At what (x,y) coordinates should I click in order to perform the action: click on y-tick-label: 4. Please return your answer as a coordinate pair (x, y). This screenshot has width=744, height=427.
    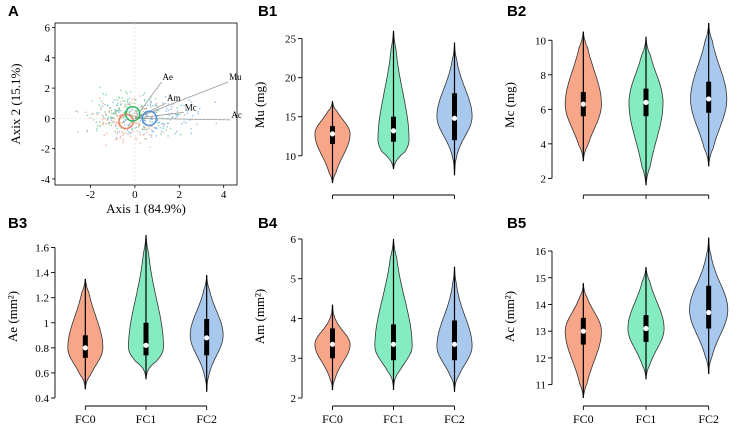
    Looking at the image, I should click on (48, 59).